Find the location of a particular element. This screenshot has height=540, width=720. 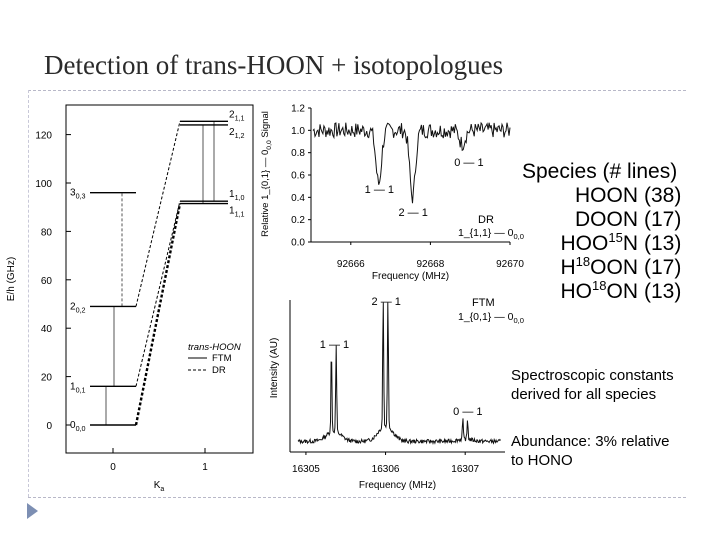

level-label: 11,0 is located at coordinates (237, 195).